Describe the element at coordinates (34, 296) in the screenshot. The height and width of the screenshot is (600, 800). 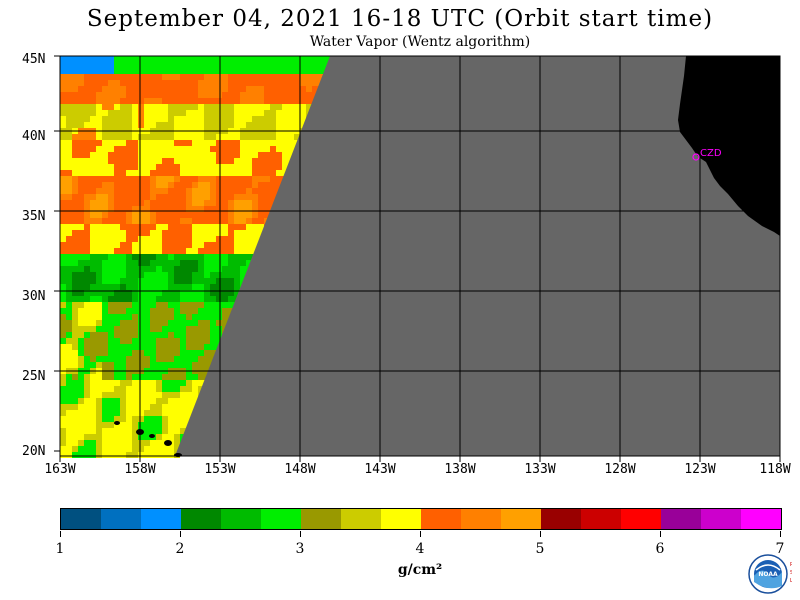
I see `lat-label-30n: 30N` at that location.